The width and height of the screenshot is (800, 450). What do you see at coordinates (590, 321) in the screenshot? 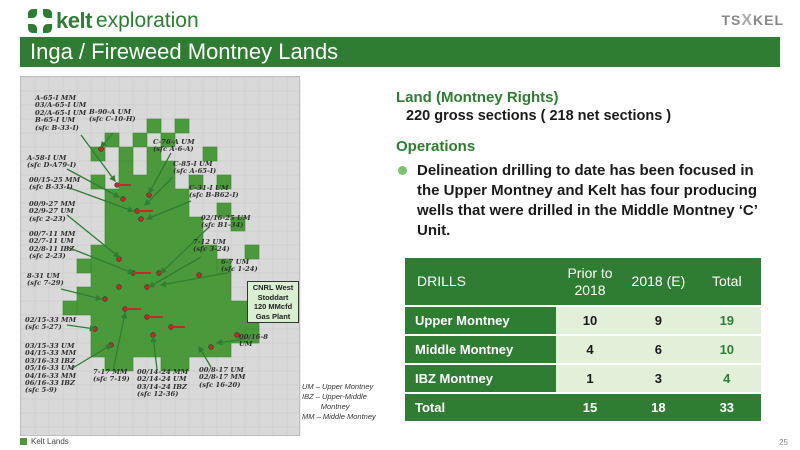
I see `cell-prior: 10` at bounding box center [590, 321].